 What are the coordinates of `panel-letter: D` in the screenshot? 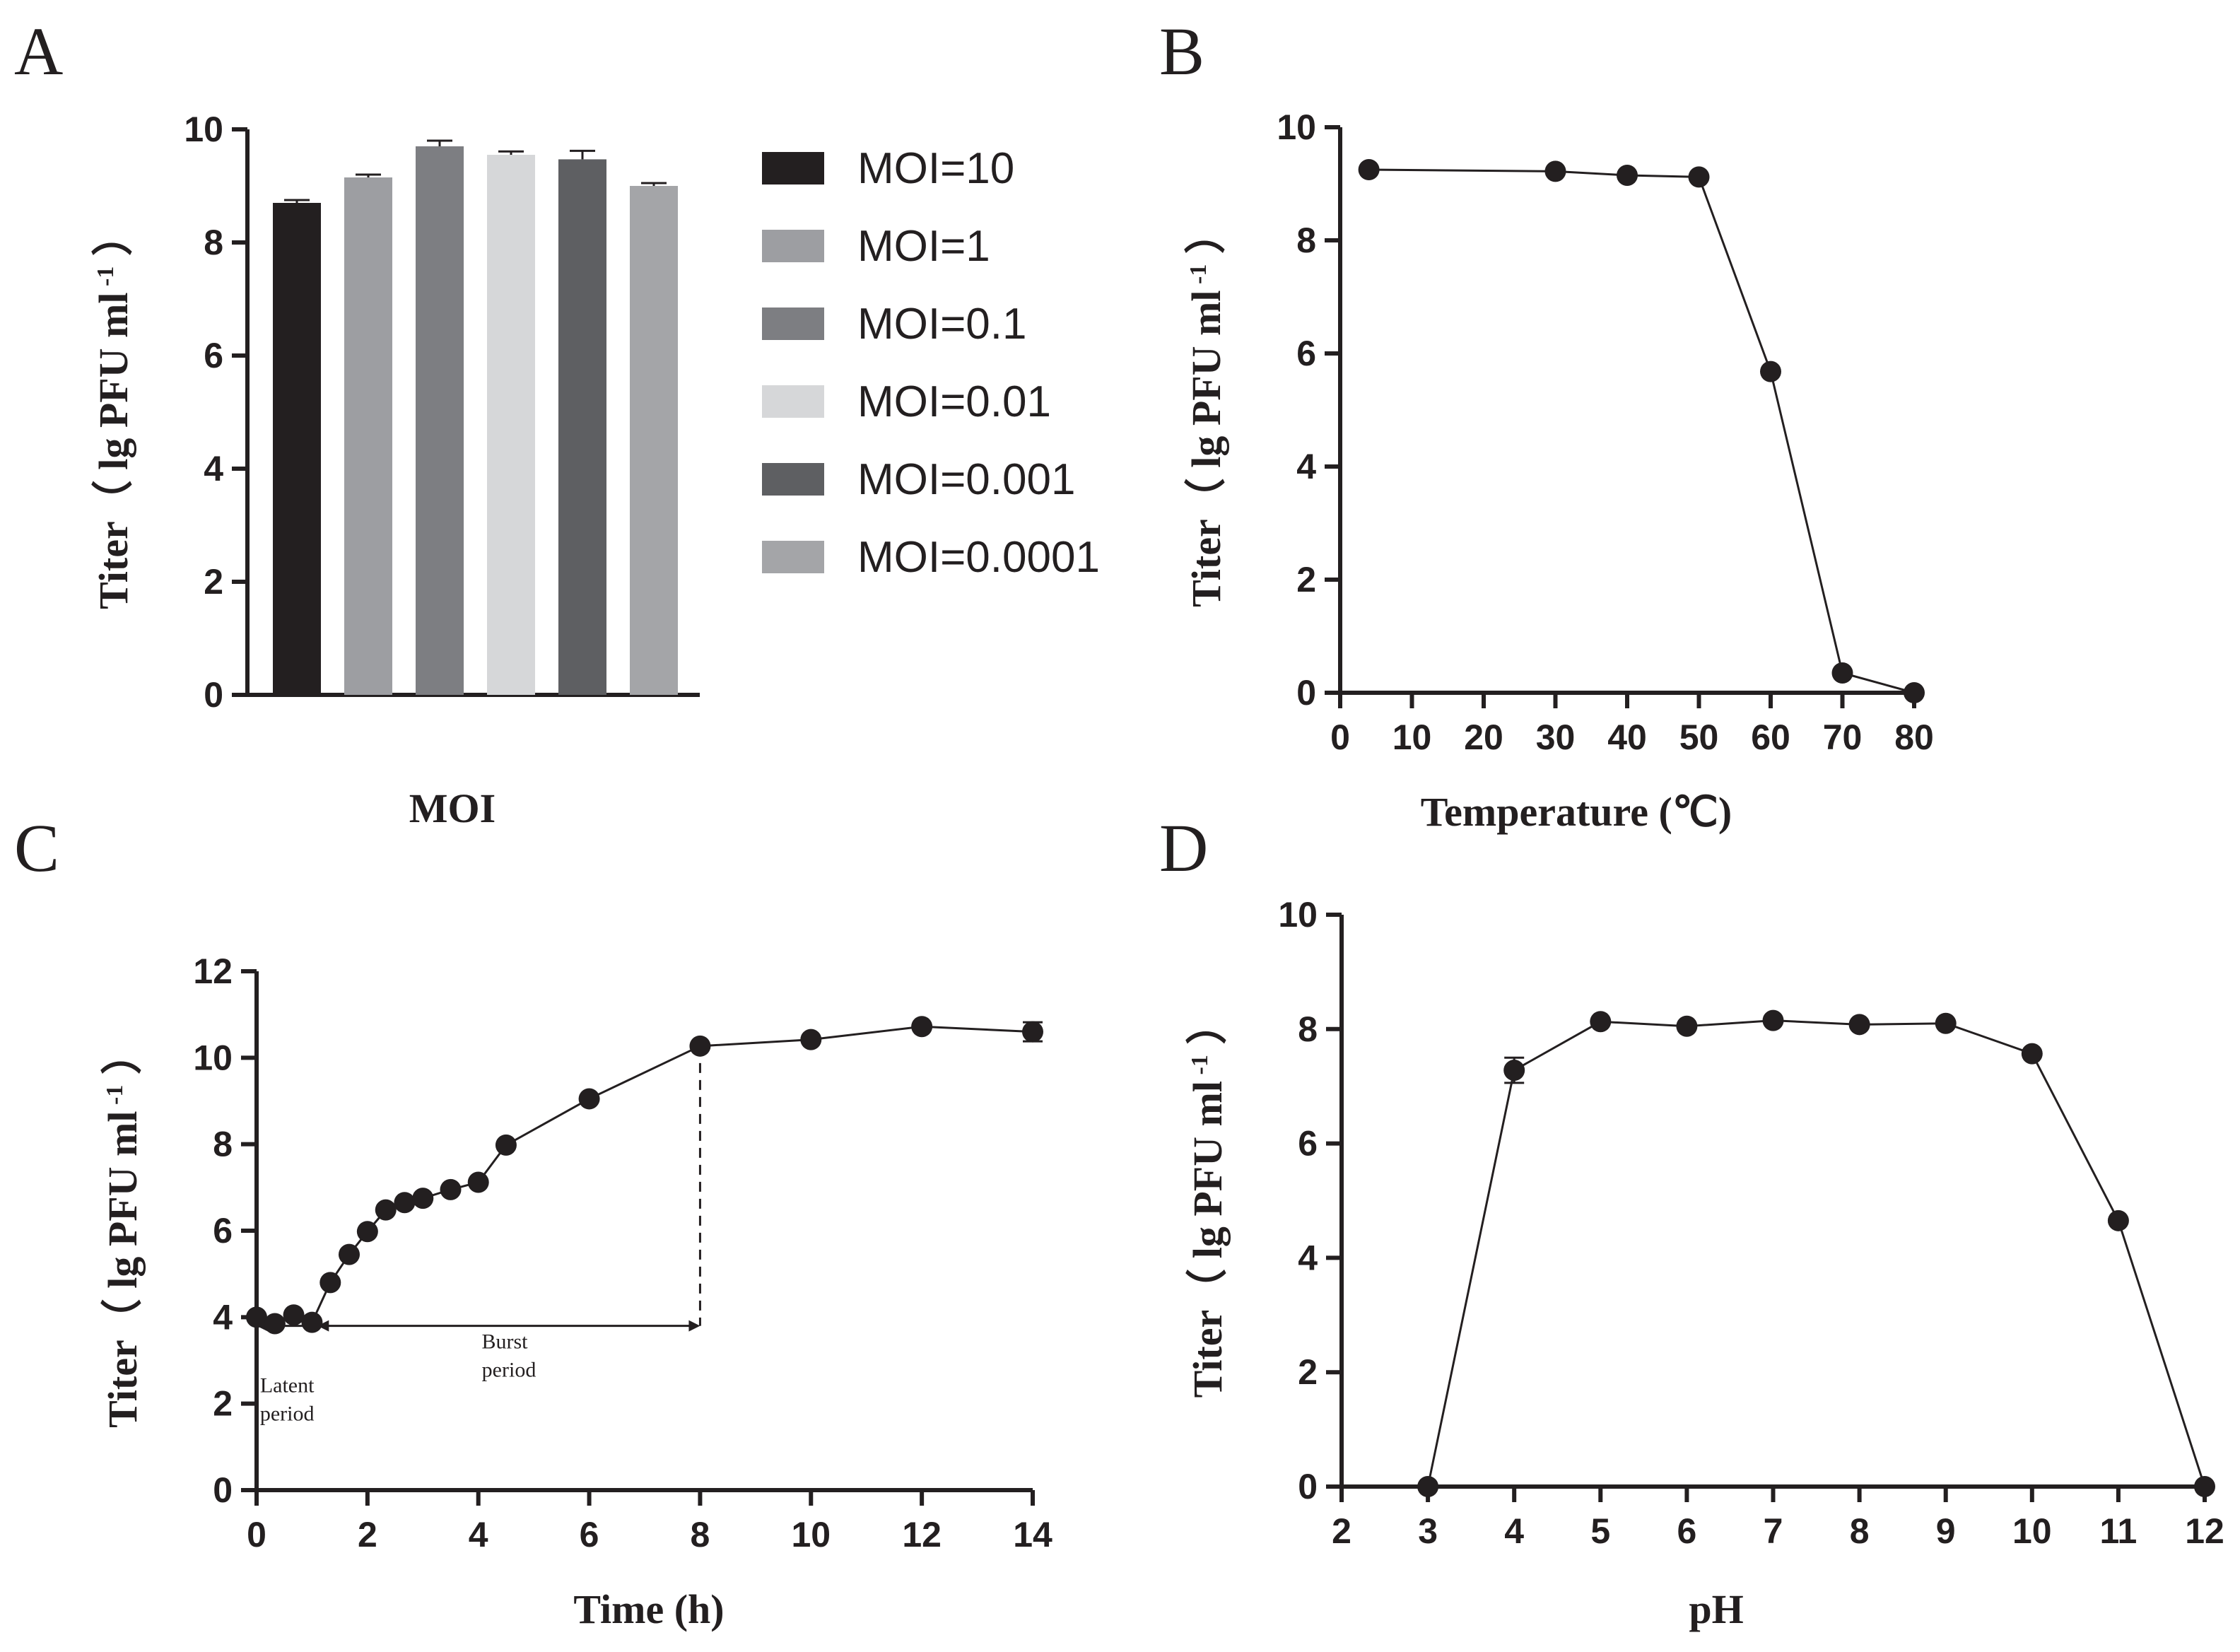 It's located at (1183, 848).